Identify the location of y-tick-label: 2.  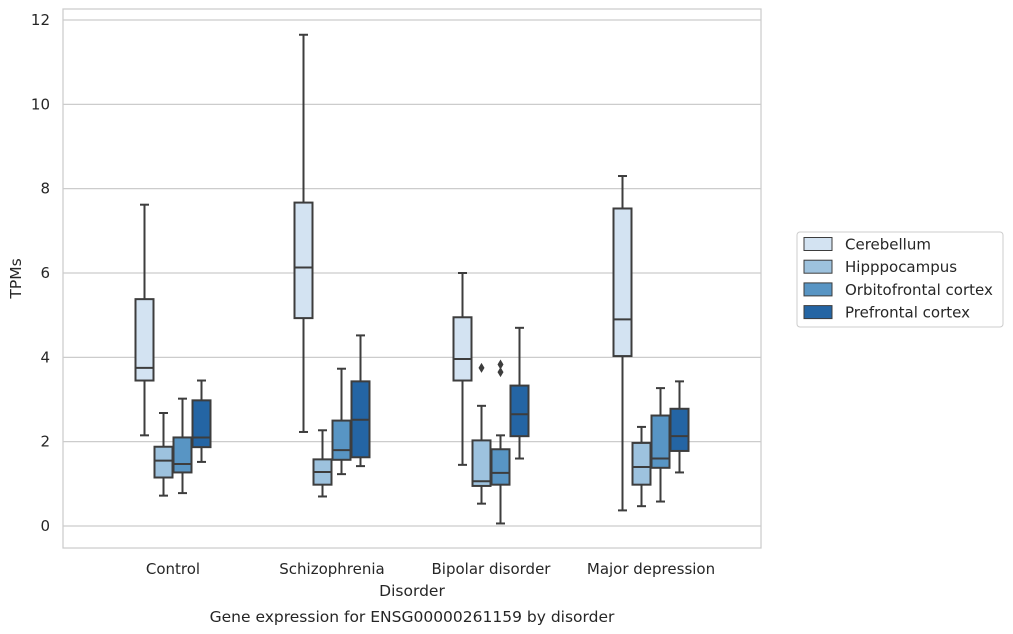
(45, 442).